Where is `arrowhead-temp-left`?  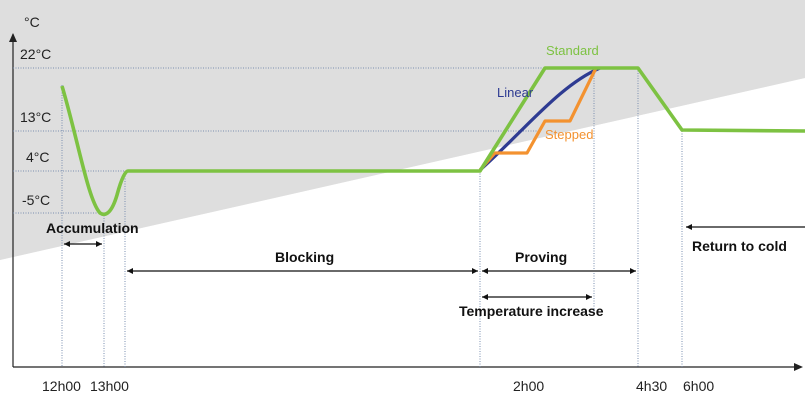 arrowhead-temp-left is located at coordinates (485, 297).